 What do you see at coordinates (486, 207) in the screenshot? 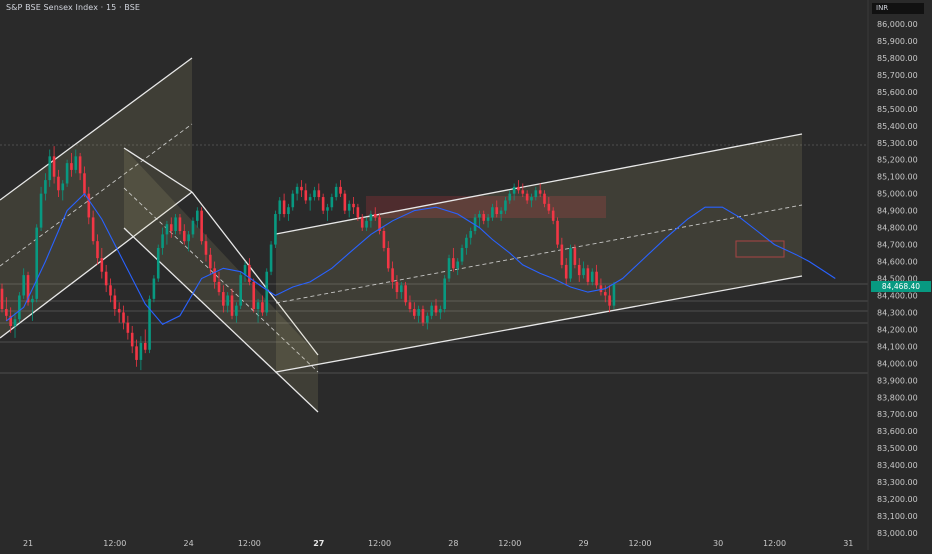
I see `supply-zone` at bounding box center [486, 207].